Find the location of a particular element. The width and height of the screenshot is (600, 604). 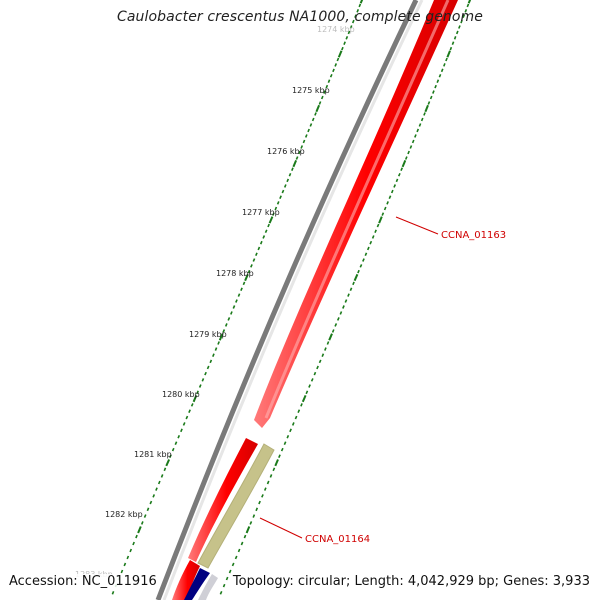

cds-feature-khaki is located at coordinates (236, 506).